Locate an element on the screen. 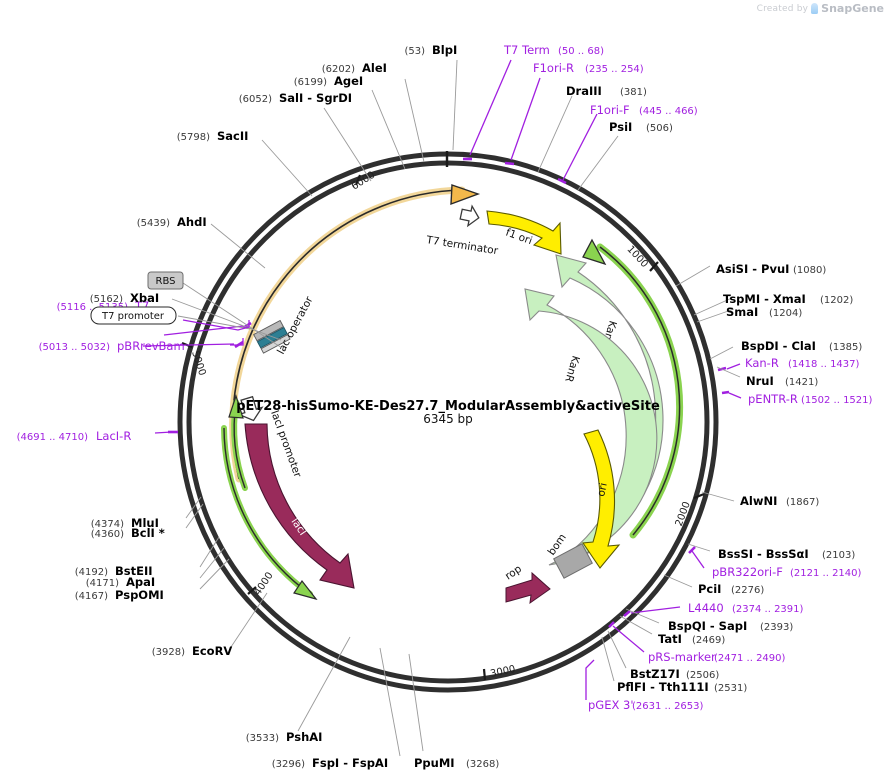 The width and height of the screenshot is (892, 780). label-f1oriF-pos: (445 .. 466) is located at coordinates (668, 111).